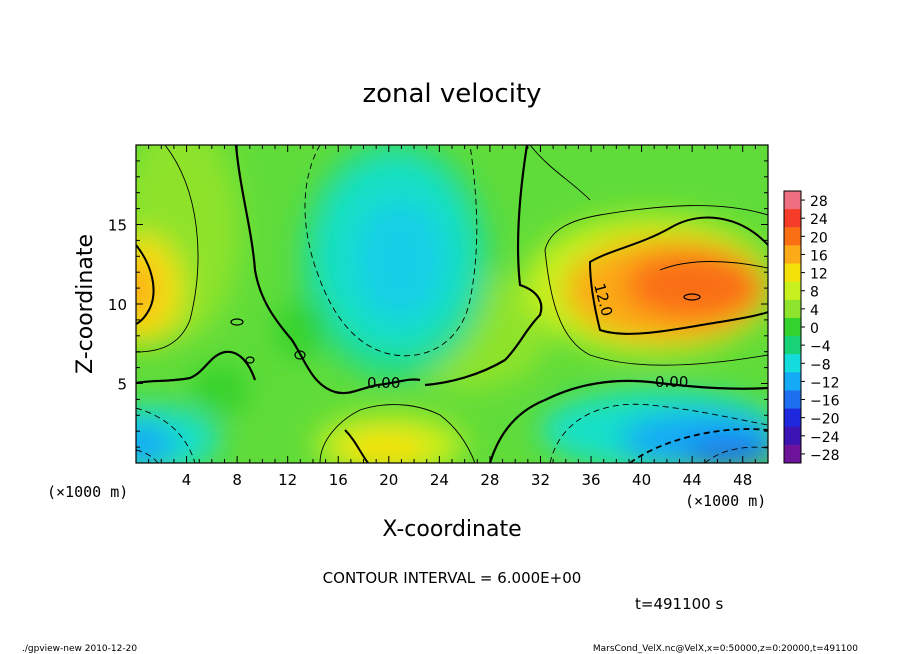 The height and width of the screenshot is (654, 904). What do you see at coordinates (820, 365) in the screenshot?
I see `colorbar-label: −8` at bounding box center [820, 365].